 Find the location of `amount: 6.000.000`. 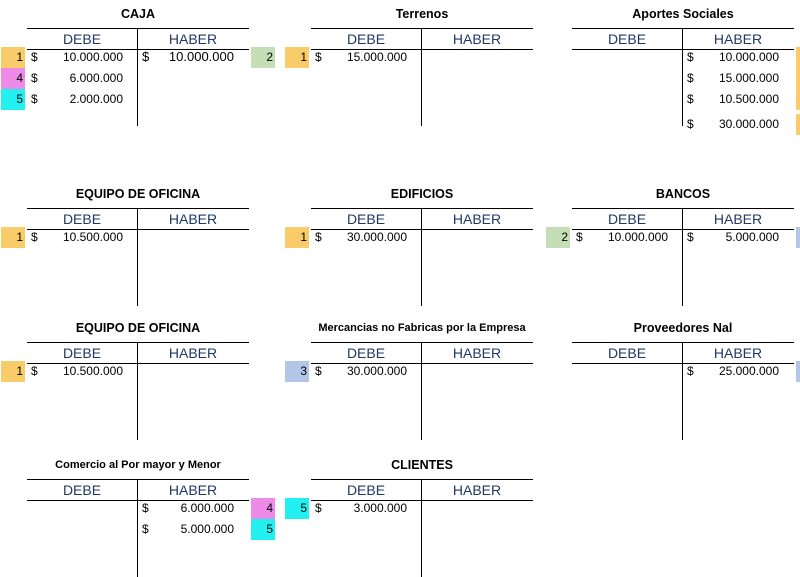

amount: 6.000.000 is located at coordinates (207, 508).